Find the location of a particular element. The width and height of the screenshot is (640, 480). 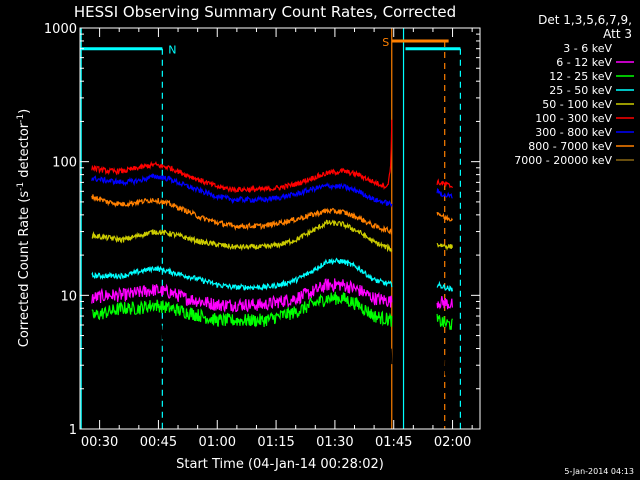

legend-entry-label: 100 - 300 keV is located at coordinates (573, 118).